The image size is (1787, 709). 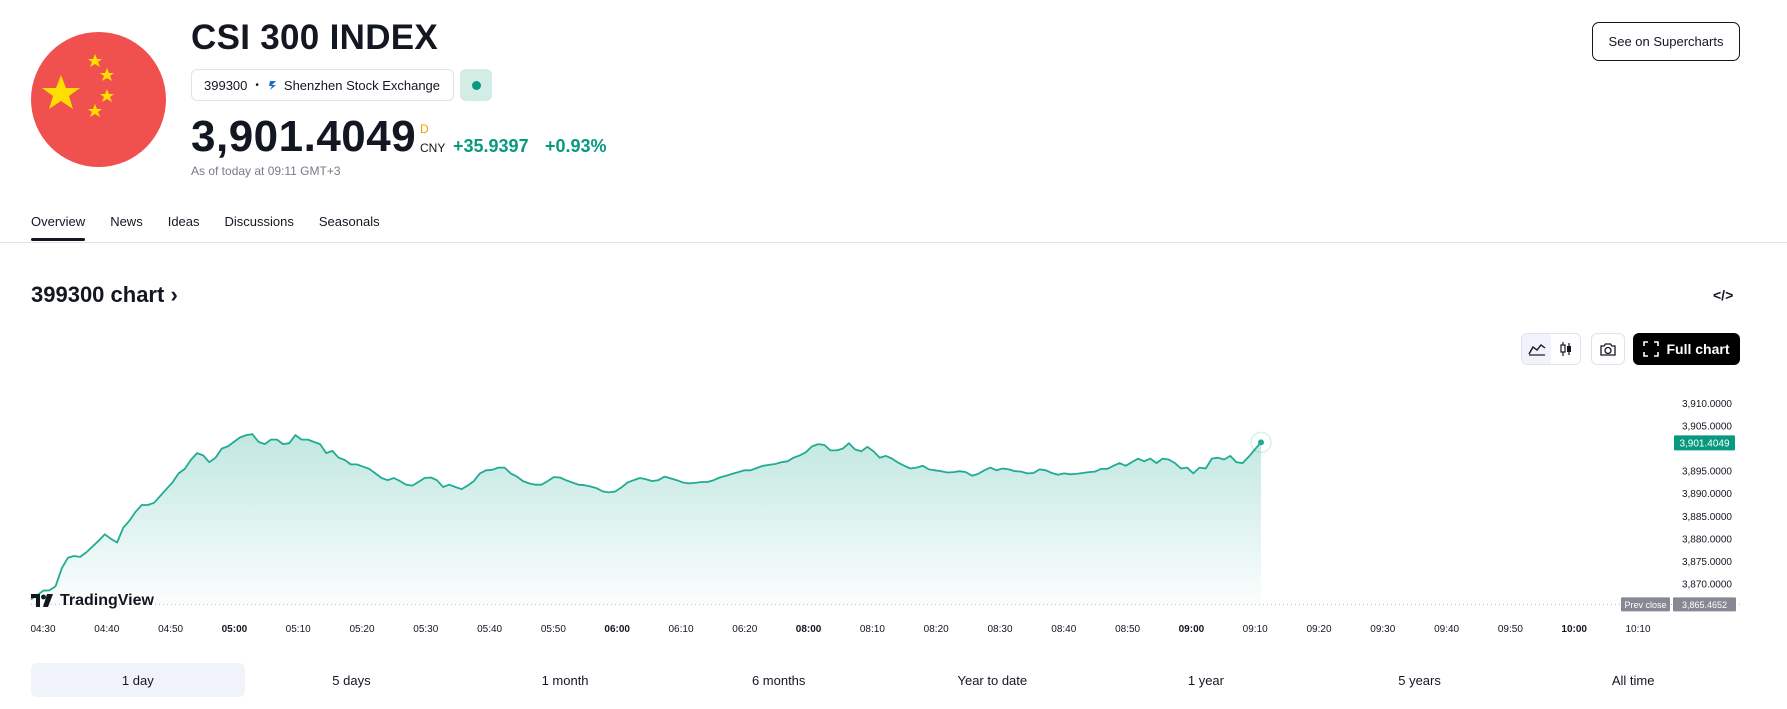 What do you see at coordinates (1698, 349) in the screenshot?
I see `full-chart-label: Full chart` at bounding box center [1698, 349].